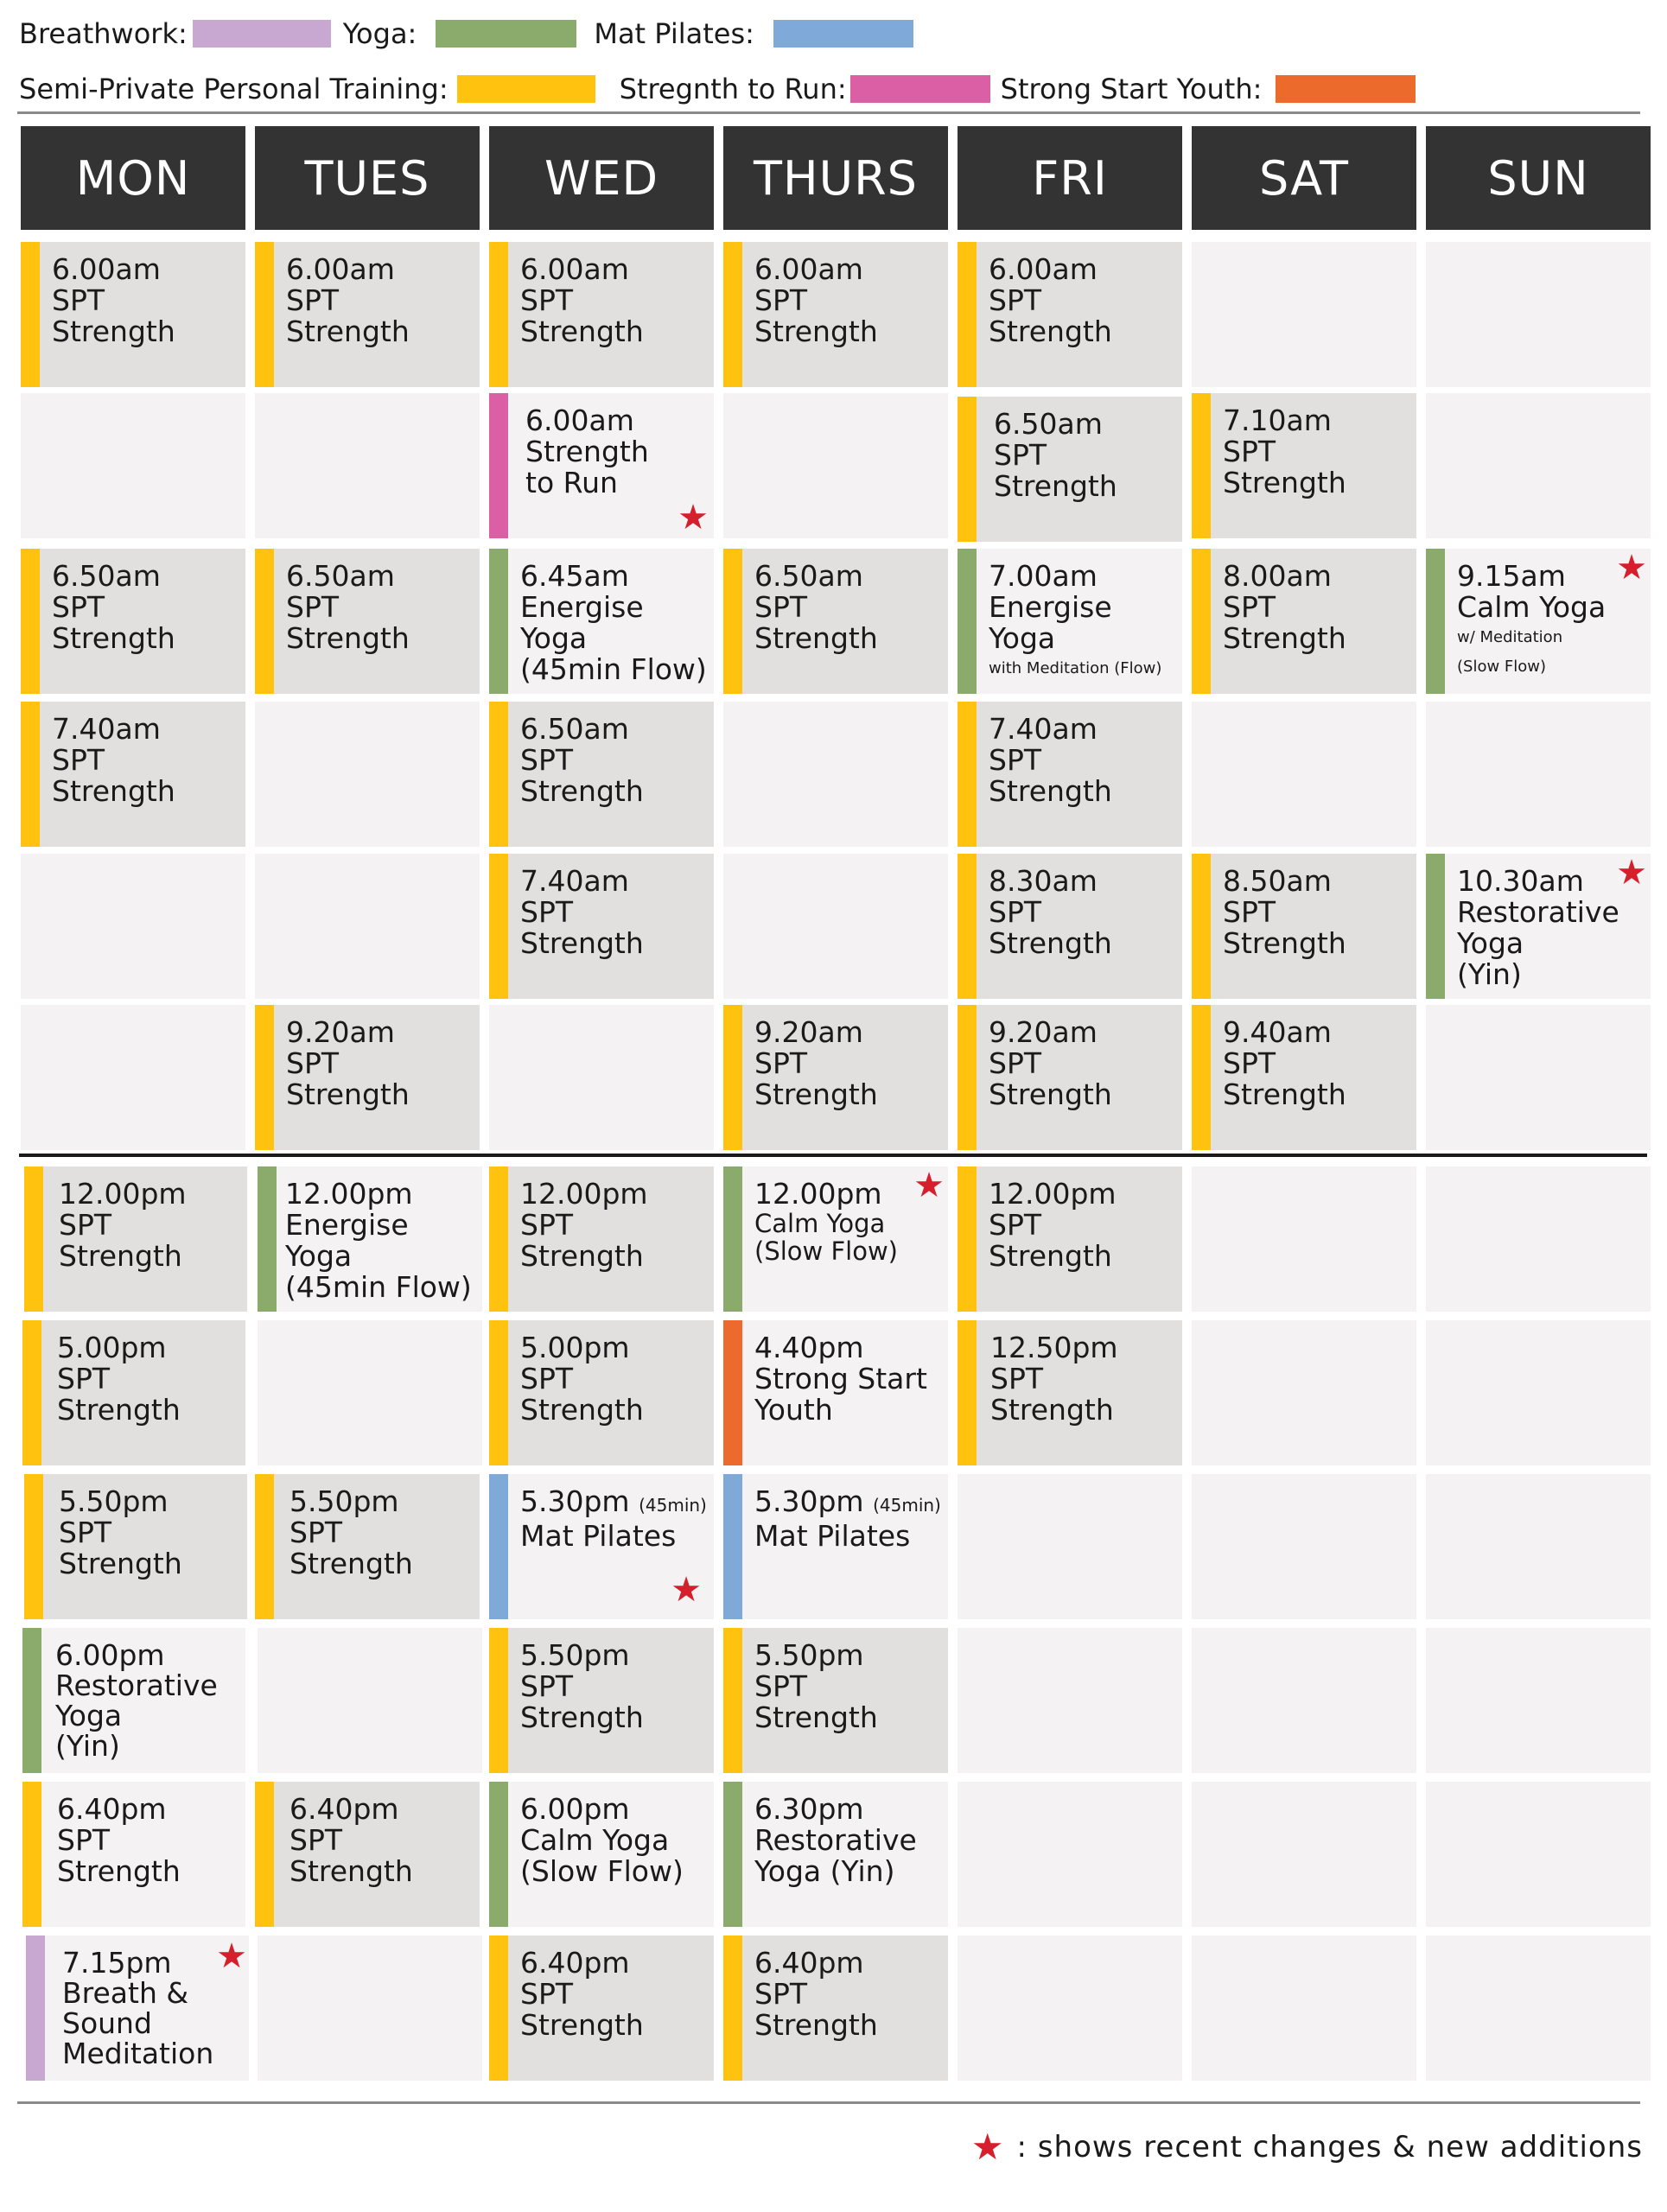 Image resolution: width=1667 pixels, height=2212 pixels. I want to click on class-thurs-1200pm-calm-yoga: 12.00pm Calm Yoga (Slow Flow) ★, so click(835, 1239).